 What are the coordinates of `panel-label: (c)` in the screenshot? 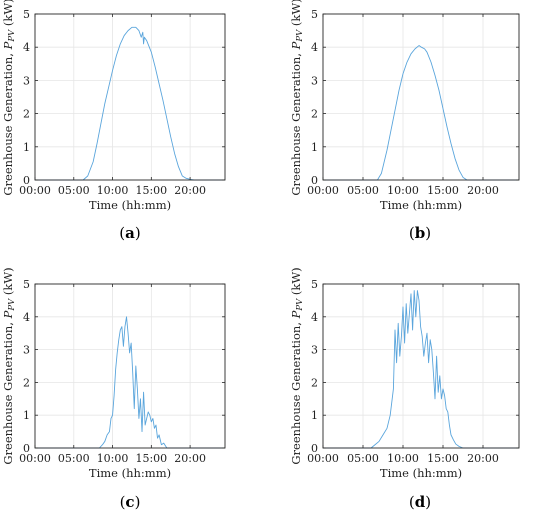 It's located at (130, 502).